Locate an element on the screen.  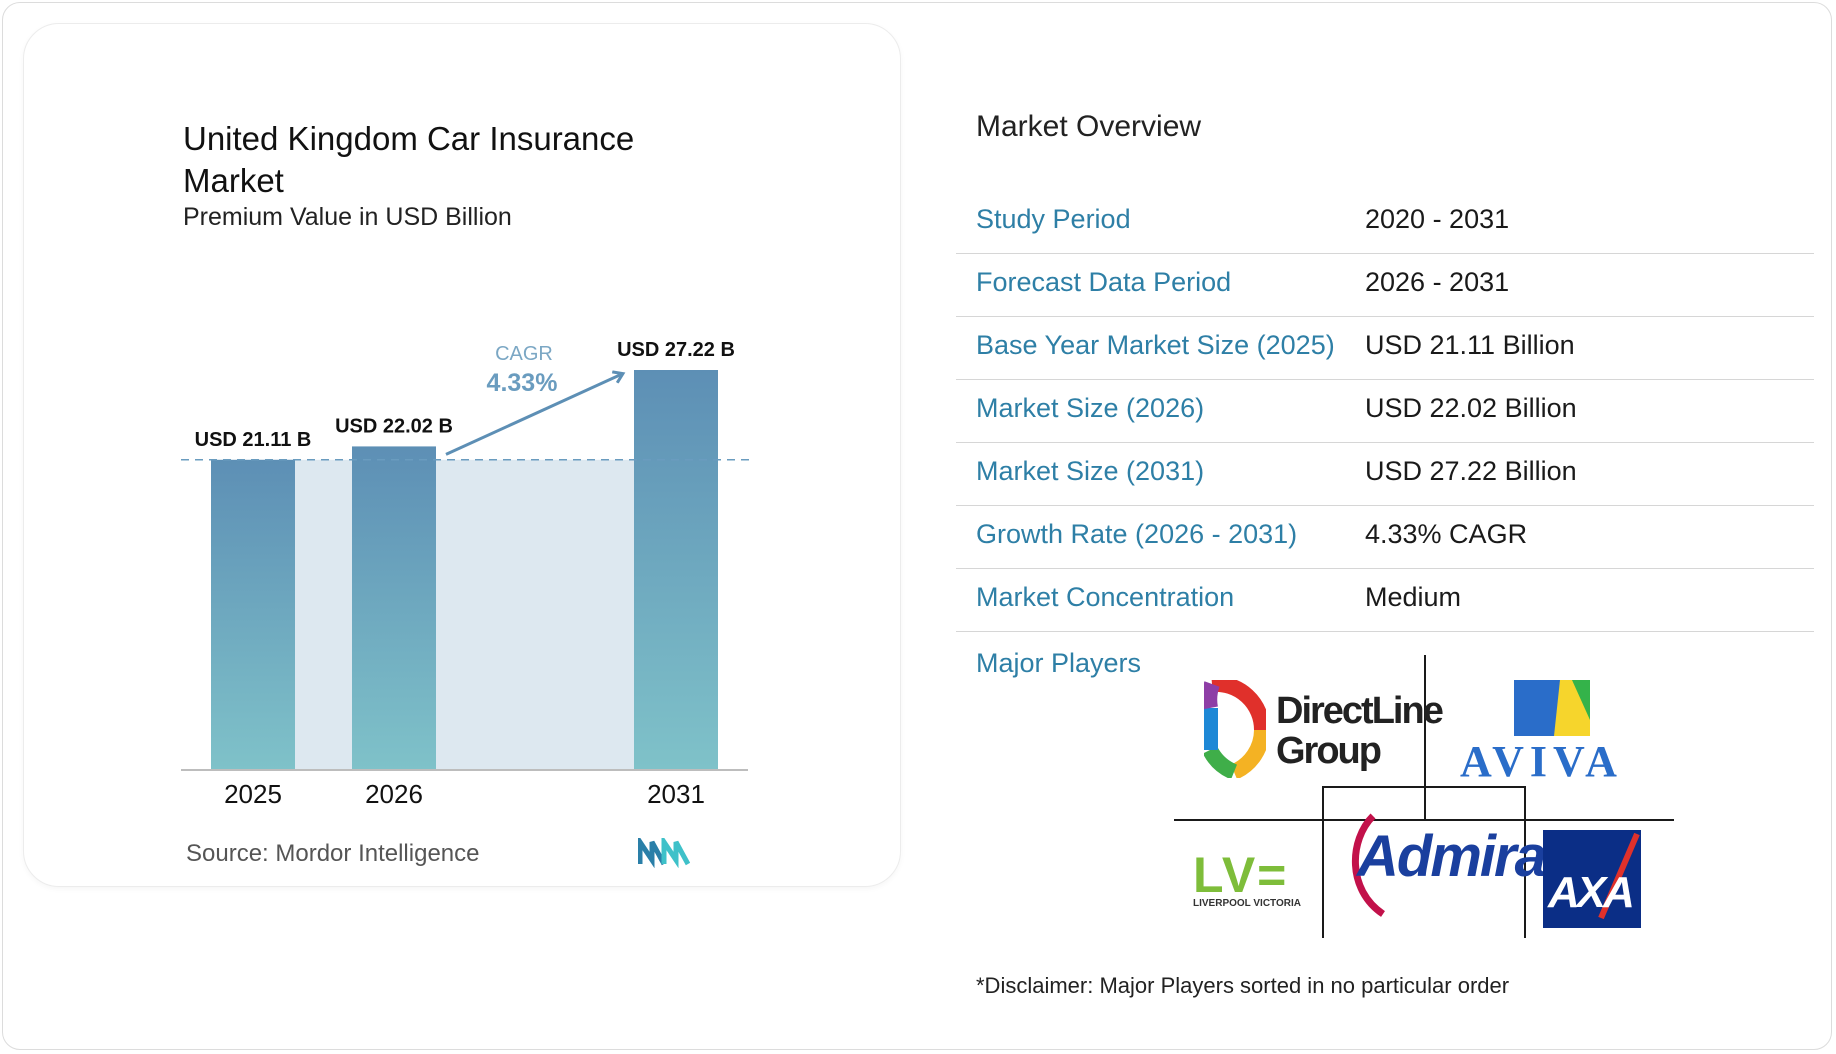
cagr-label: CAGR is located at coordinates (524, 354).